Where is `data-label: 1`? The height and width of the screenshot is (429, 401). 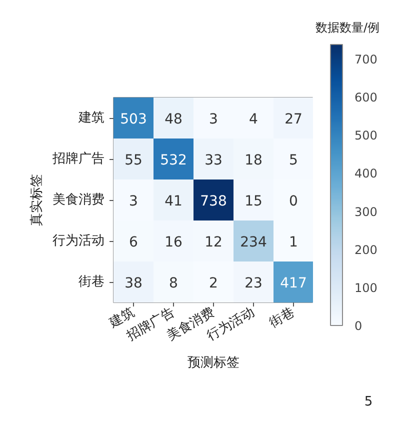 data-label: 1 is located at coordinates (293, 242).